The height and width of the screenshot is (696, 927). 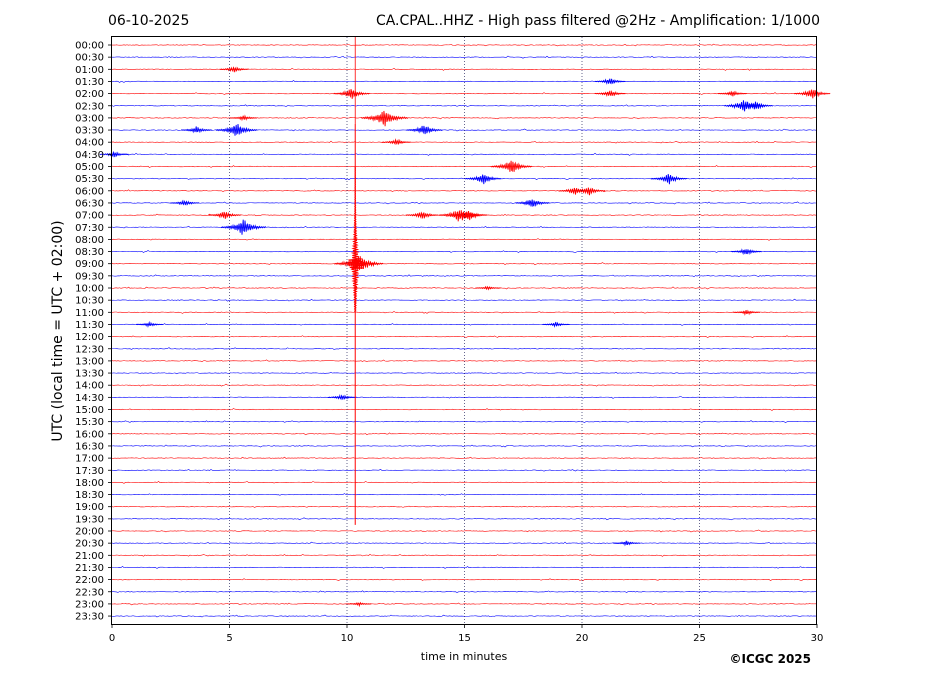 What do you see at coordinates (89, 155) in the screenshot?
I see `y-tick-label: 04:30` at bounding box center [89, 155].